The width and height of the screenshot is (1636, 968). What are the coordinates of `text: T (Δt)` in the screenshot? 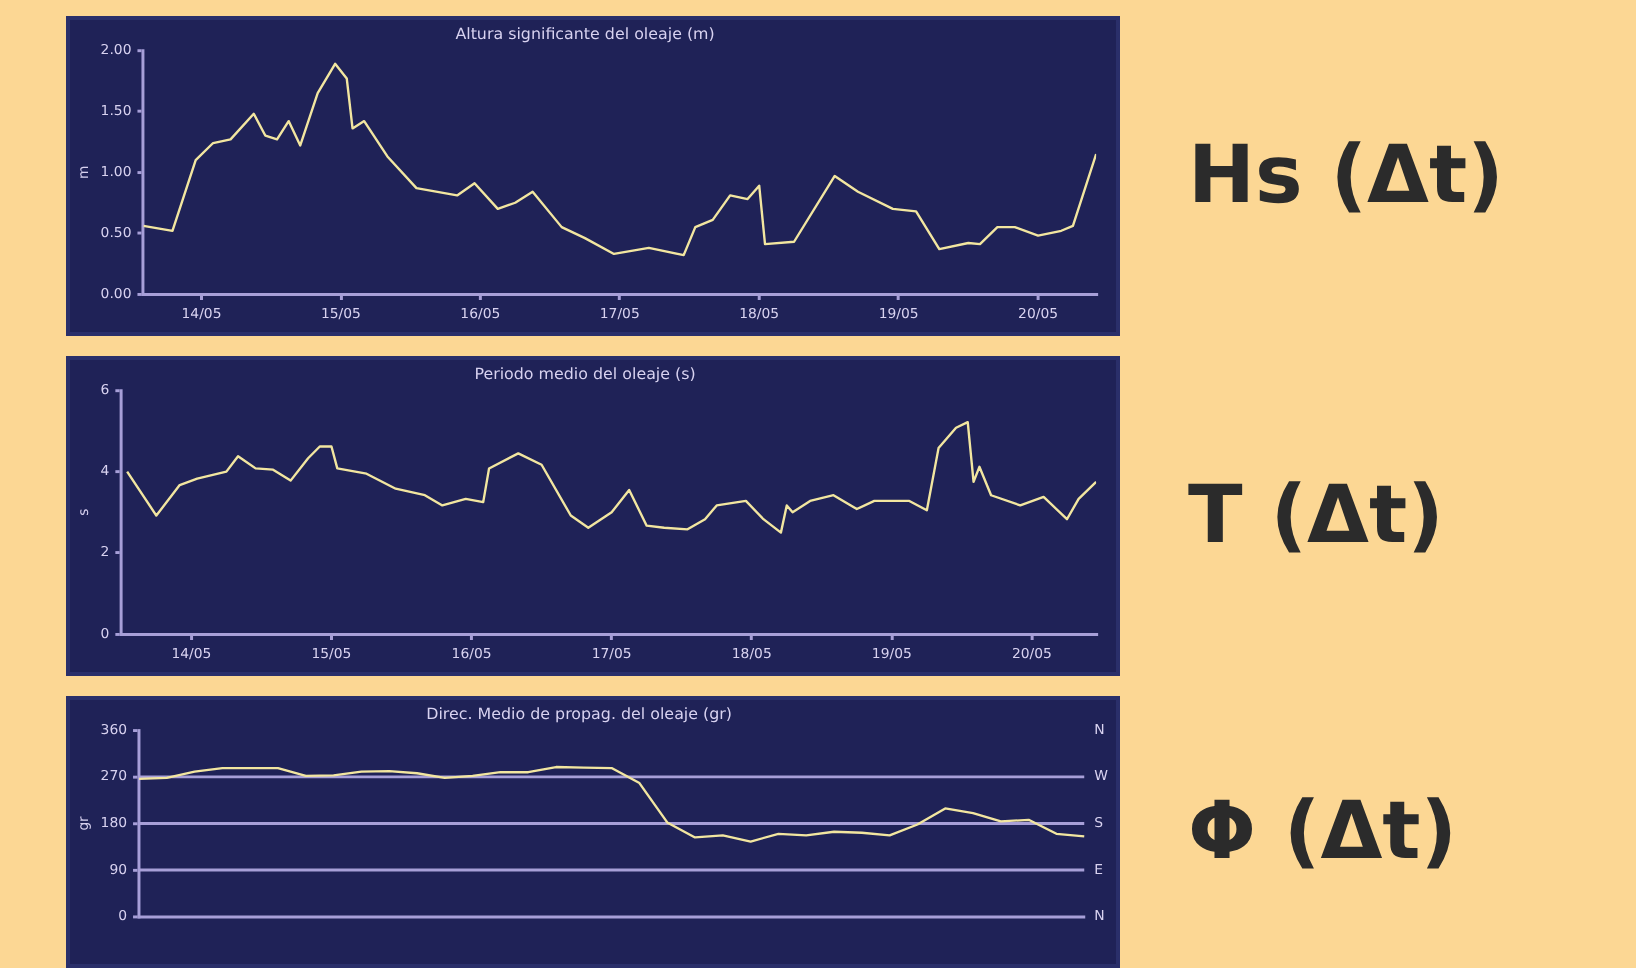 It's located at (1316, 516).